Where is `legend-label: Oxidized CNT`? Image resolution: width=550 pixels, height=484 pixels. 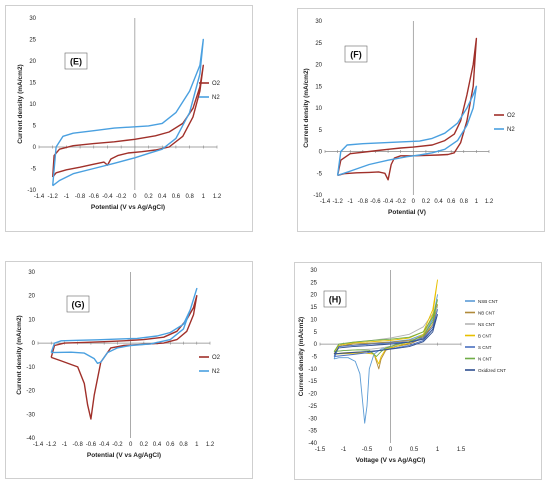
legend-label: Oxidized CNT is located at coordinates (492, 370).